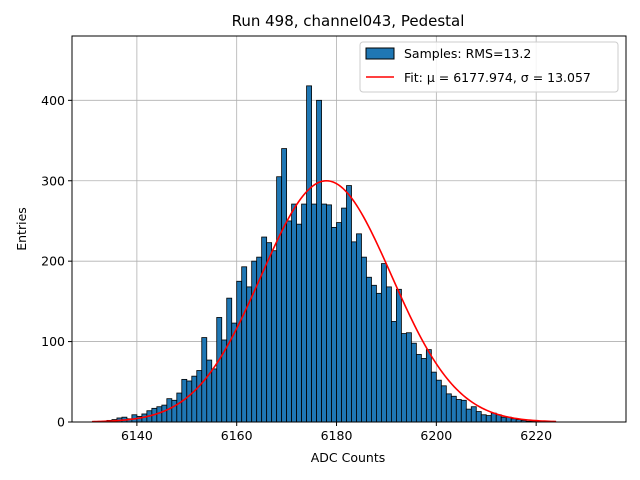 The width and height of the screenshot is (640, 480). I want to click on y-tick-label: 200, so click(53, 261).